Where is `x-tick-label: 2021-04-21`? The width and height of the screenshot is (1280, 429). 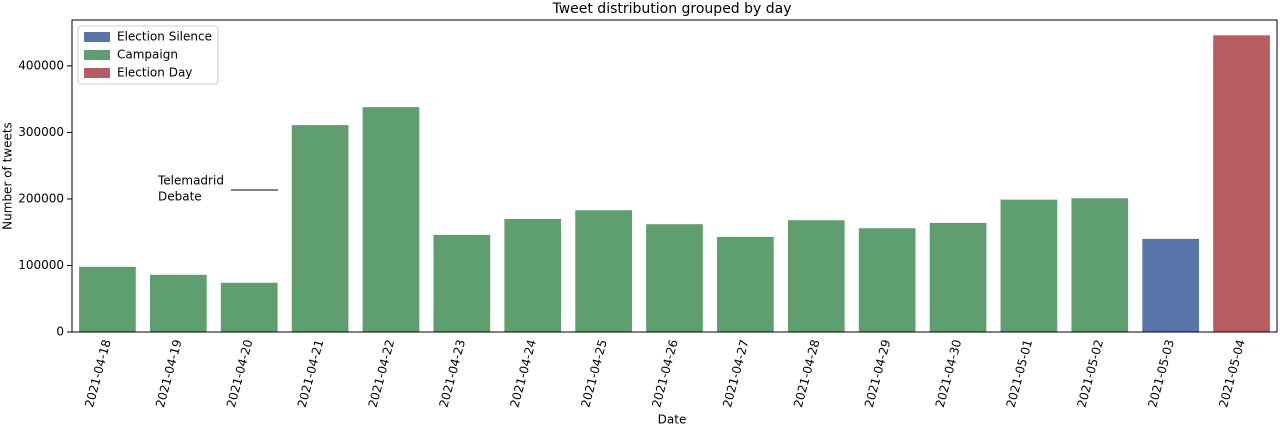
x-tick-label: 2021-04-21 is located at coordinates (311, 373).